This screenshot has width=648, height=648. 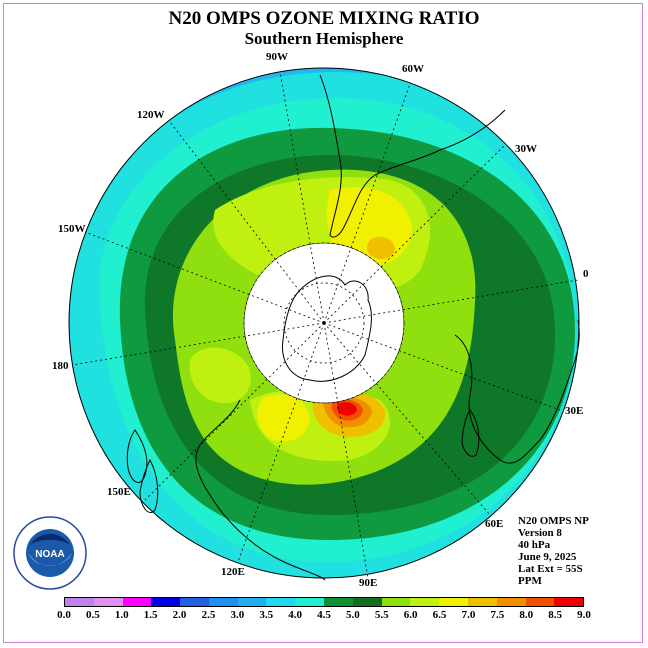 What do you see at coordinates (50, 539) in the screenshot?
I see `noaa-logo-bird` at bounding box center [50, 539].